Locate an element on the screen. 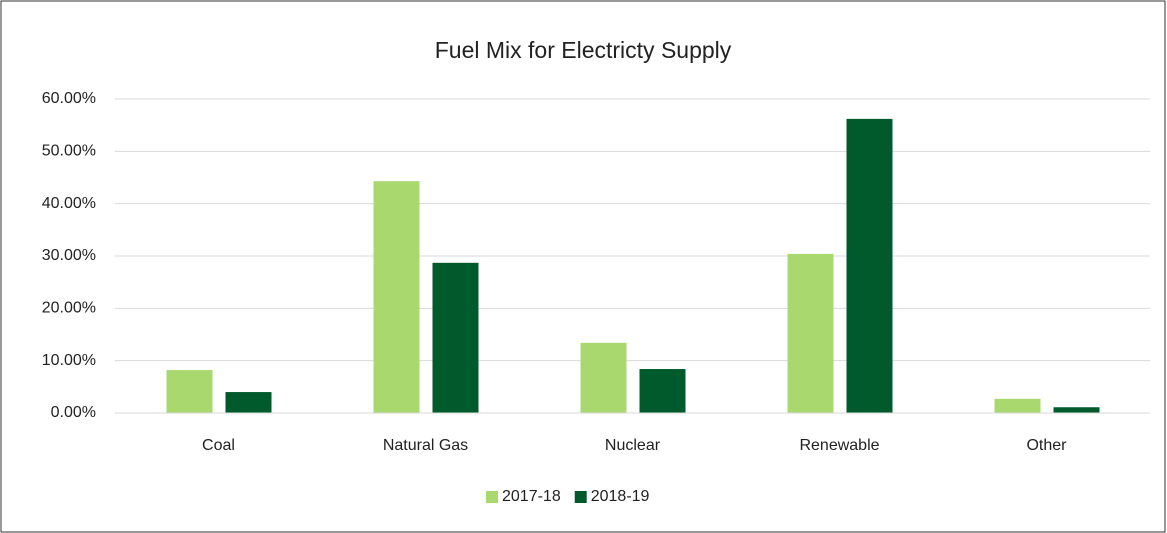 Image resolution: width=1167 pixels, height=533 pixels. x-tick-label: Natural Gas is located at coordinates (425, 445).